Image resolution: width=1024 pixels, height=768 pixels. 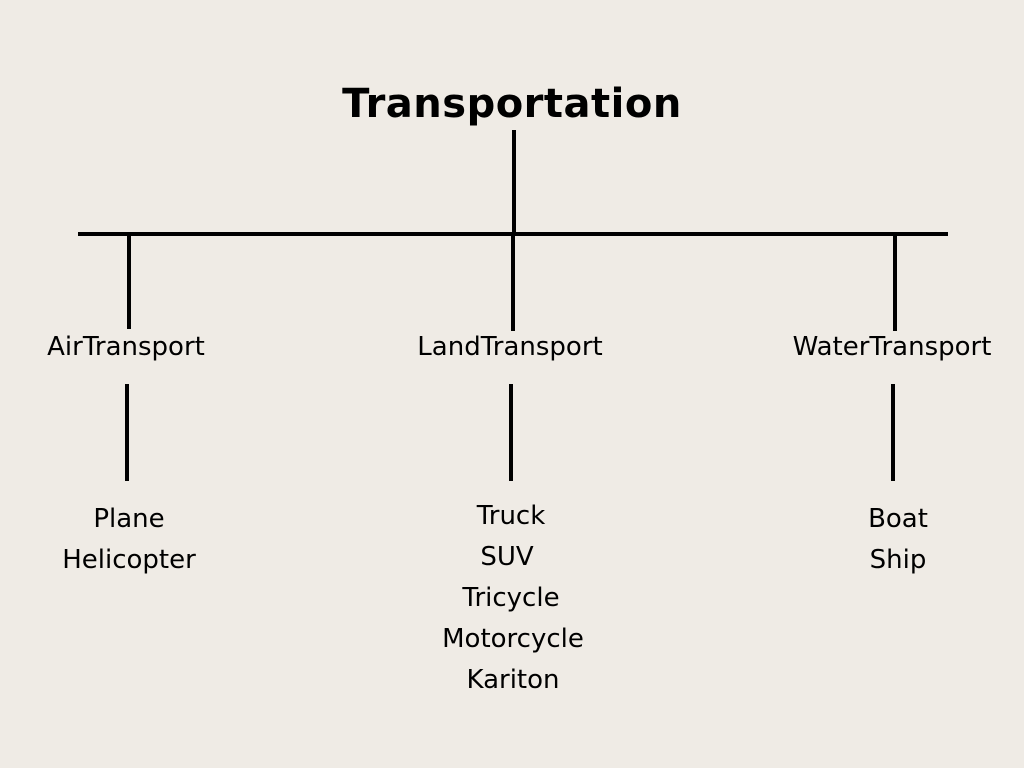 I want to click on branch-label-air: AirTransport, so click(x=126, y=347).